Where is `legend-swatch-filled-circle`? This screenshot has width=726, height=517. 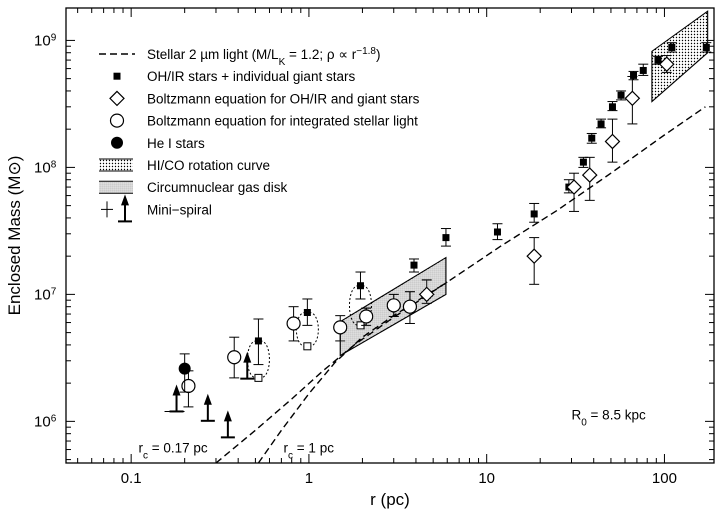 legend-swatch-filled-circle is located at coordinates (117, 142).